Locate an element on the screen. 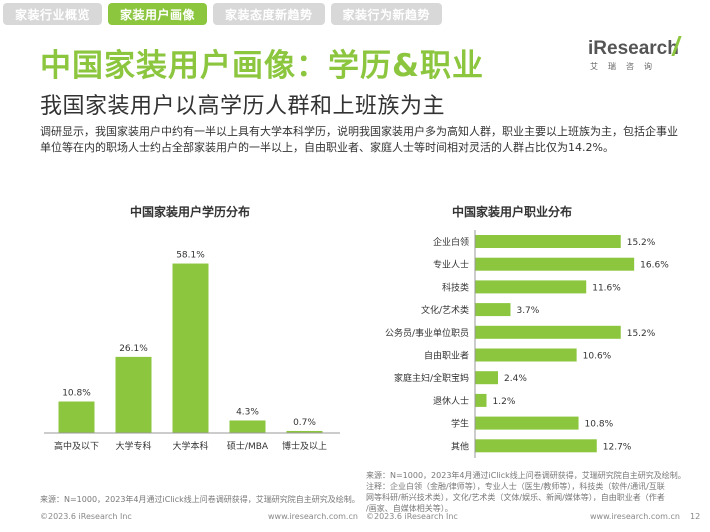 This screenshot has height=532, width=710. occupation-value-label: 10.6% is located at coordinates (597, 357).